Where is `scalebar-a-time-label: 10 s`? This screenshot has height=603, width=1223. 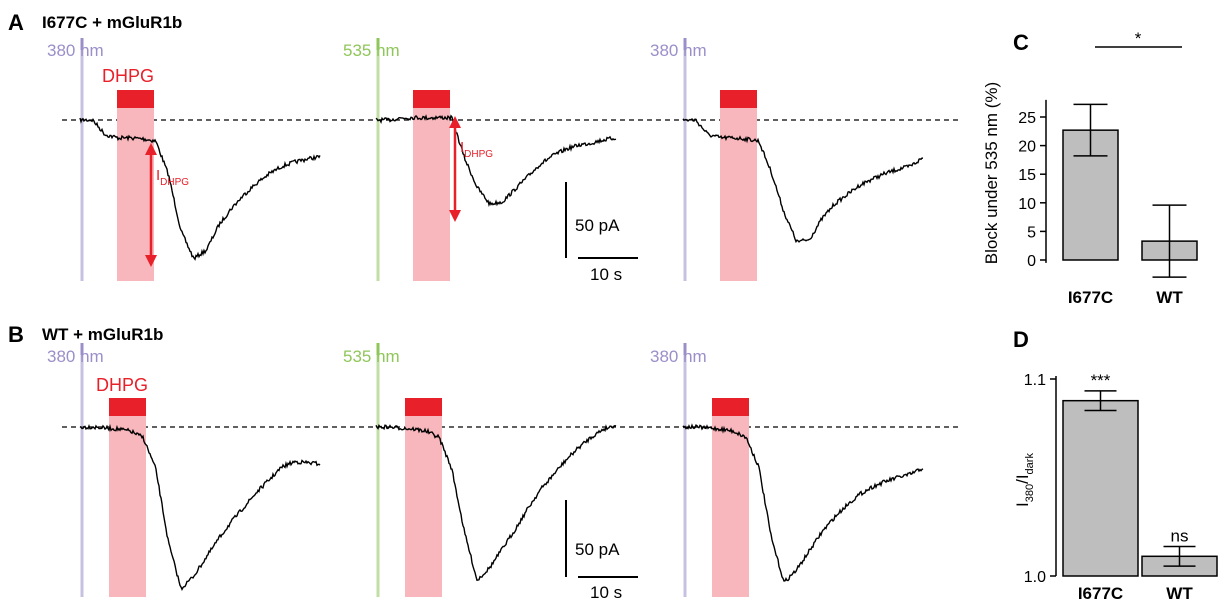
scalebar-a-time-label: 10 s is located at coordinates (606, 274).